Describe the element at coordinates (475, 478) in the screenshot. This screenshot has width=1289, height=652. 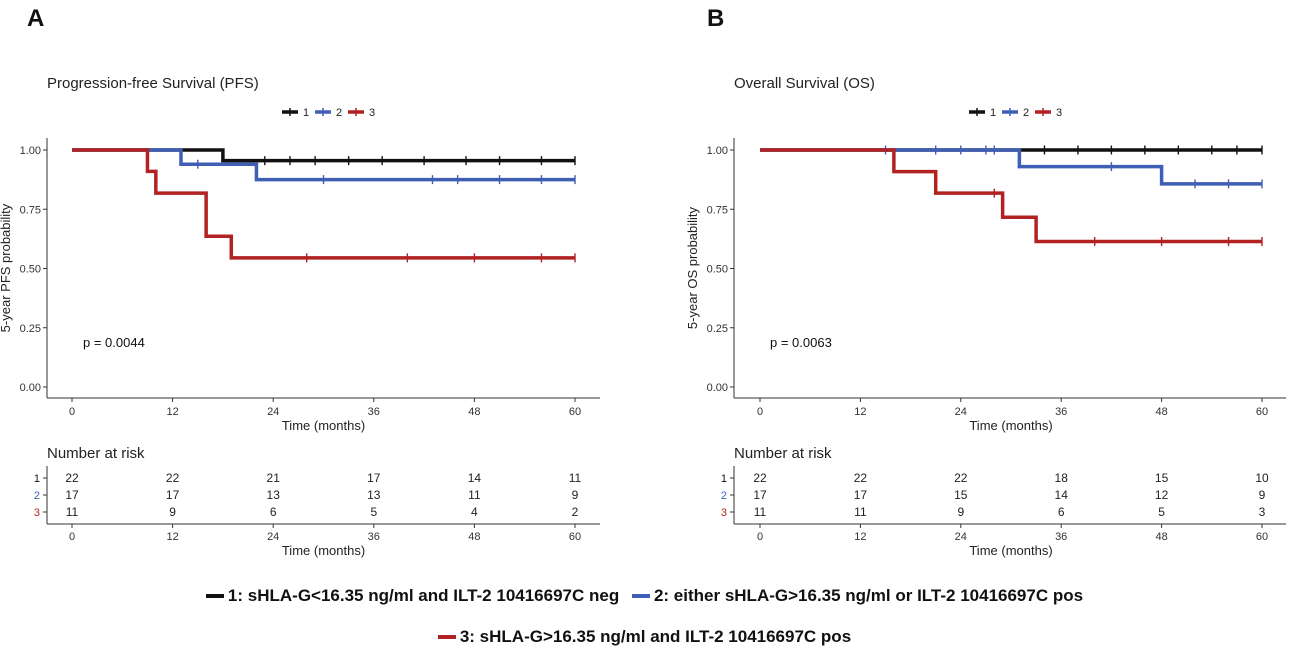
I see `risk-cell: 14` at that location.